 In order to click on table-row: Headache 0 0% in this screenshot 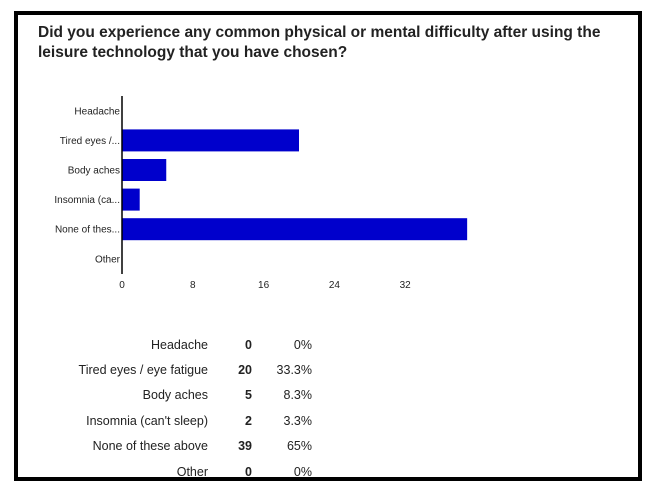, I will do `click(169, 344)`.